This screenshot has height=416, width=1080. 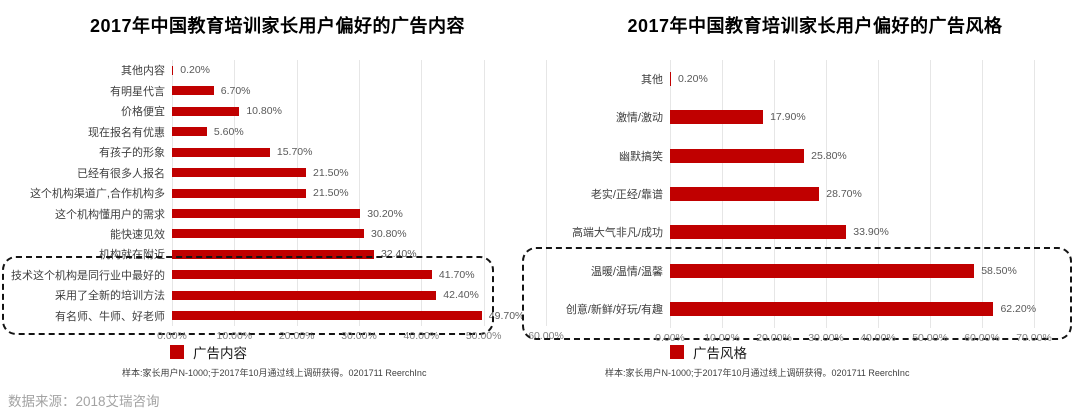 I want to click on bar-row: 这个机构渠道广,合作机构多 21.50%, so click(x=277, y=193).